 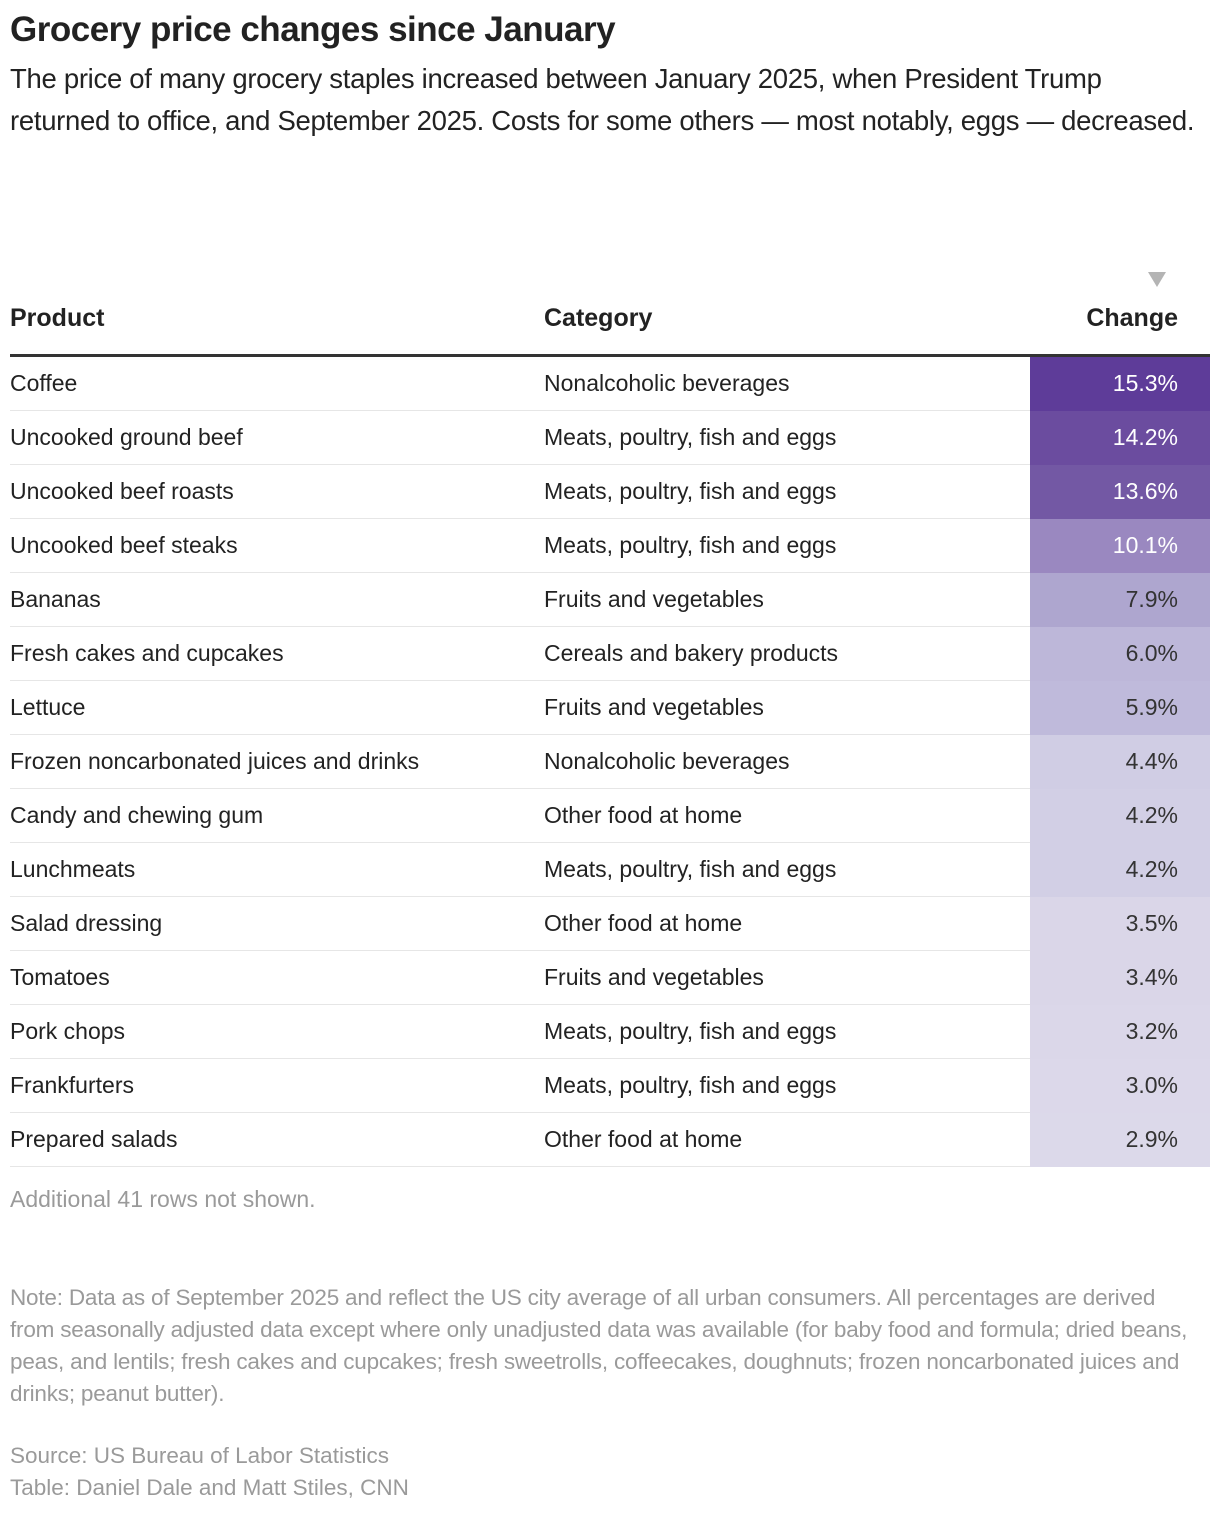 I want to click on chart-title: Grocery price changes since January, so click(x=313, y=29).